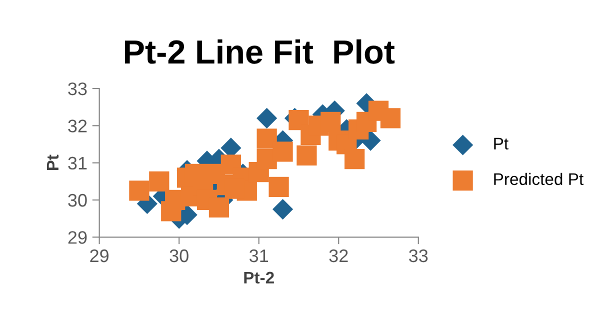 This screenshot has width=602, height=334. What do you see at coordinates (52, 162) in the screenshot?
I see `y-axis-title: Pt` at bounding box center [52, 162].